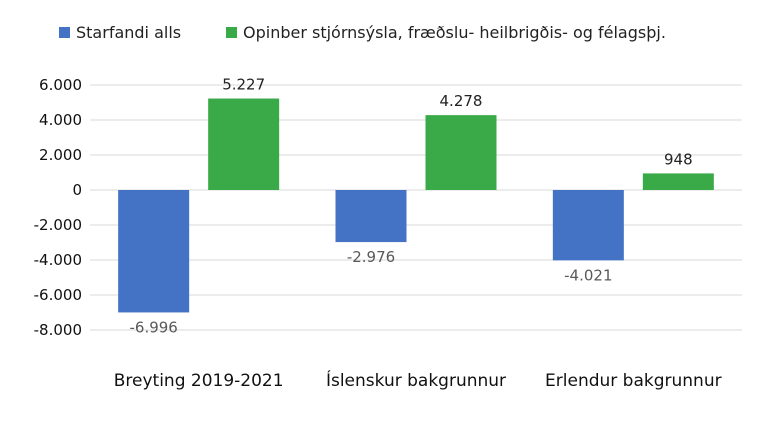  Describe the element at coordinates (128, 32) in the screenshot. I see `legend-label-starfandi: Starfandi alls` at that location.